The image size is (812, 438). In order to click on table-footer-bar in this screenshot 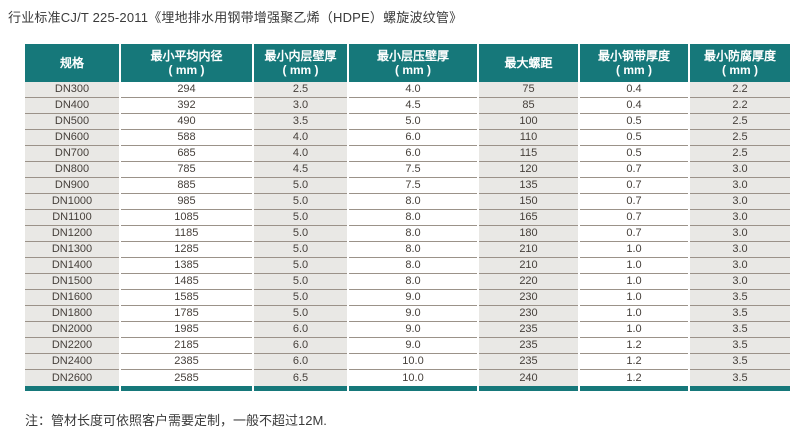, I will do `click(407, 388)`.